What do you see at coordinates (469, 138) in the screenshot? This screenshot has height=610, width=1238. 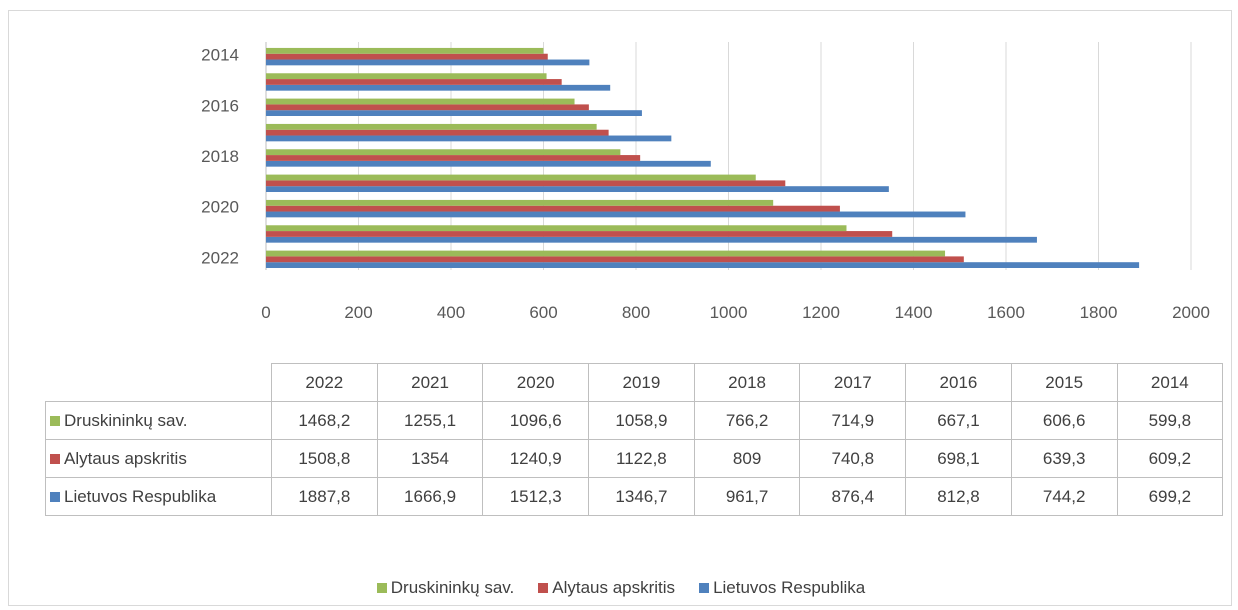 I see `bar-4f81bd-2017` at bounding box center [469, 138].